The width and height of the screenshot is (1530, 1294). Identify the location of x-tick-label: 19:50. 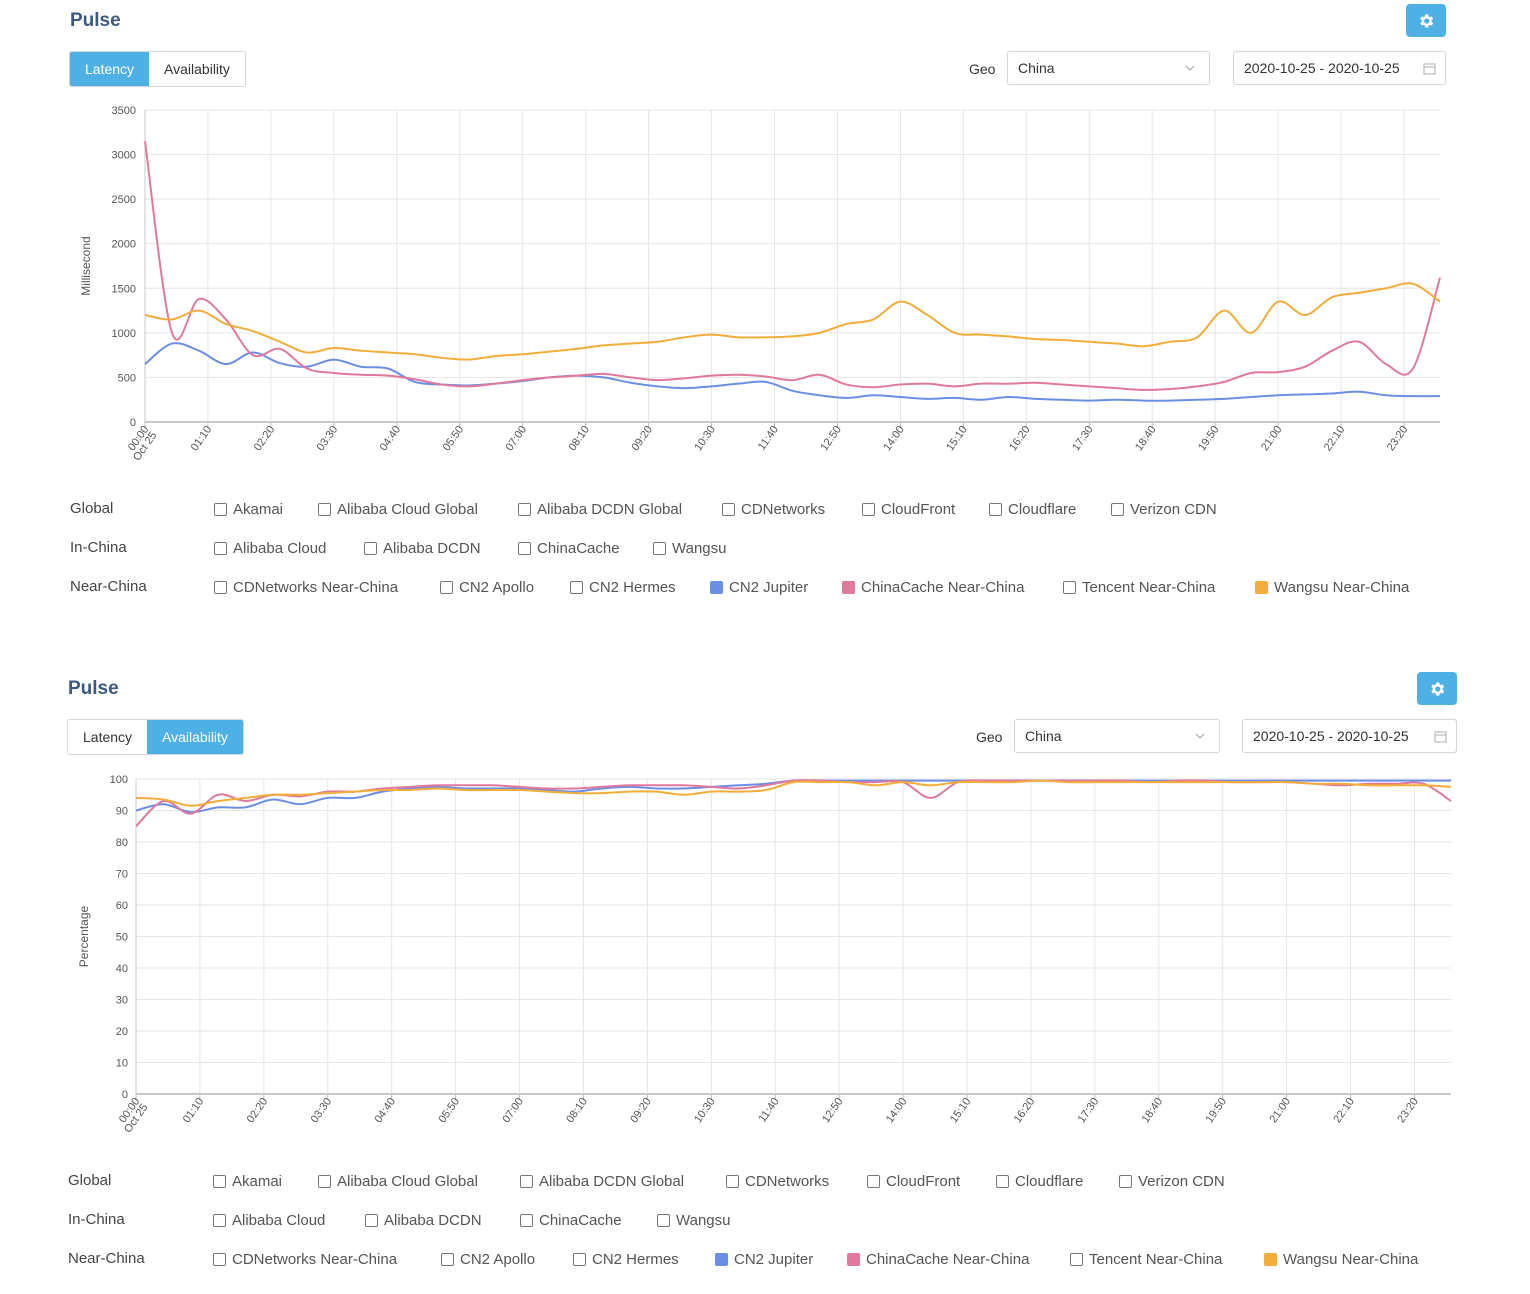
(1217, 1110).